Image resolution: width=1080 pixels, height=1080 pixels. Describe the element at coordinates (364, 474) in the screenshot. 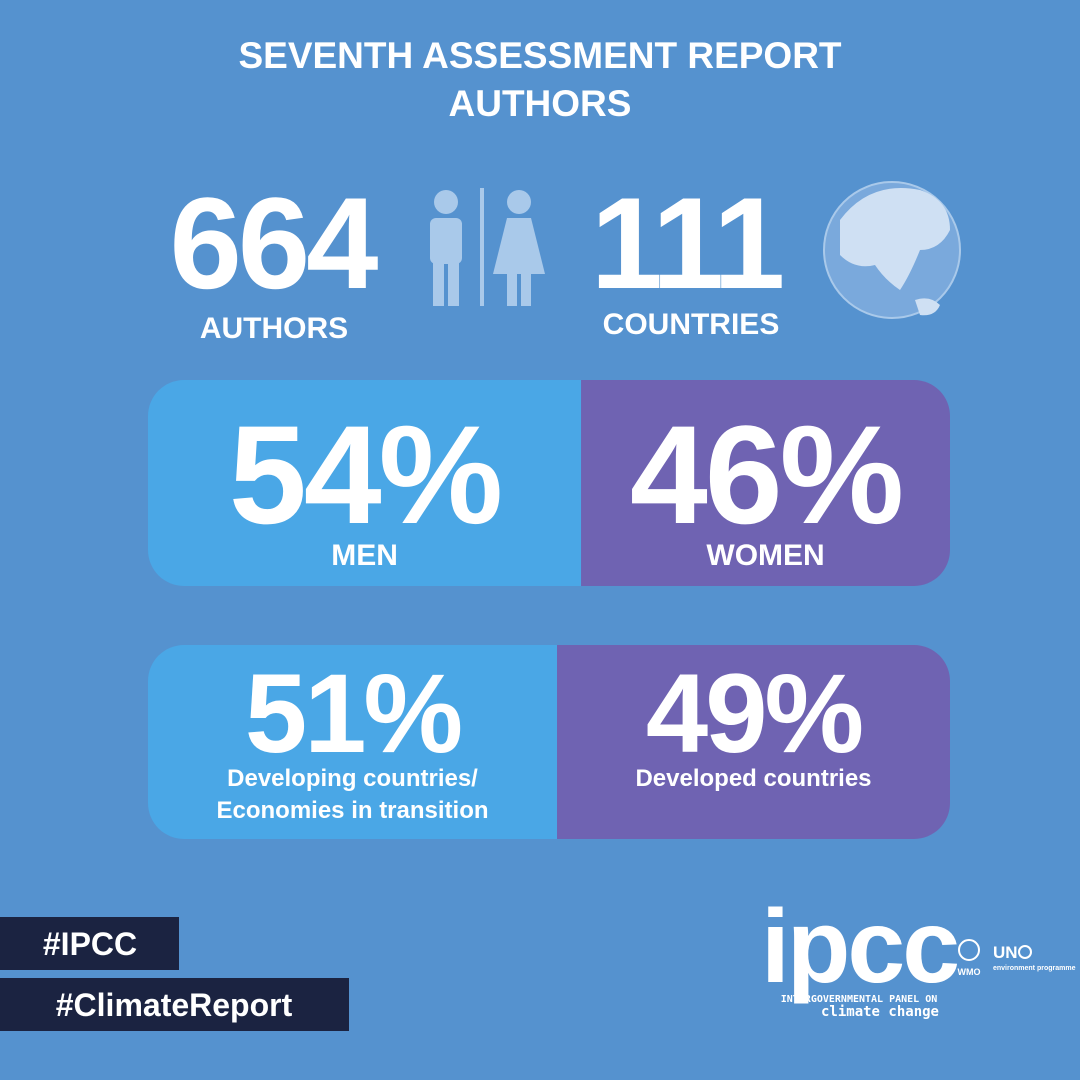

I see `percent: 54%` at that location.